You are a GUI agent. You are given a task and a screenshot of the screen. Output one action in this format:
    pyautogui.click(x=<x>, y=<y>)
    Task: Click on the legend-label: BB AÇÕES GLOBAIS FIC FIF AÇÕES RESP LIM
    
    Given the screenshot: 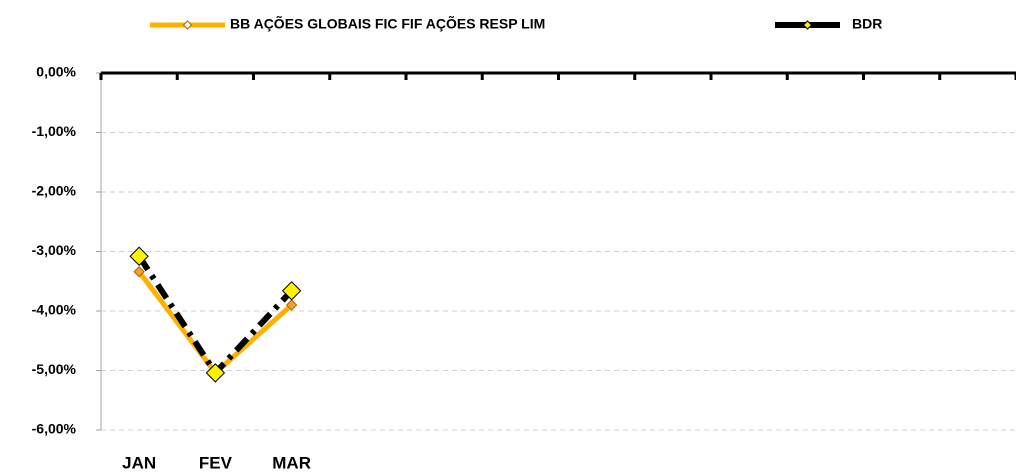 What is the action you would take?
    pyautogui.click(x=387, y=23)
    